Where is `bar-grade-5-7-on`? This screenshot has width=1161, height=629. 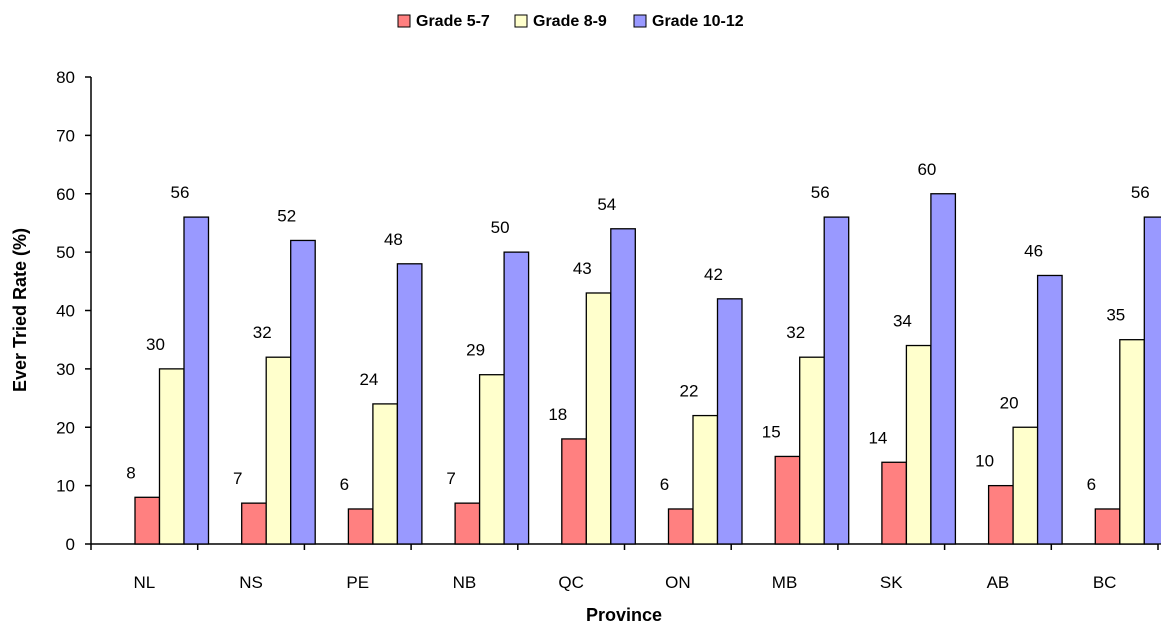
bar-grade-5-7-on is located at coordinates (680, 526).